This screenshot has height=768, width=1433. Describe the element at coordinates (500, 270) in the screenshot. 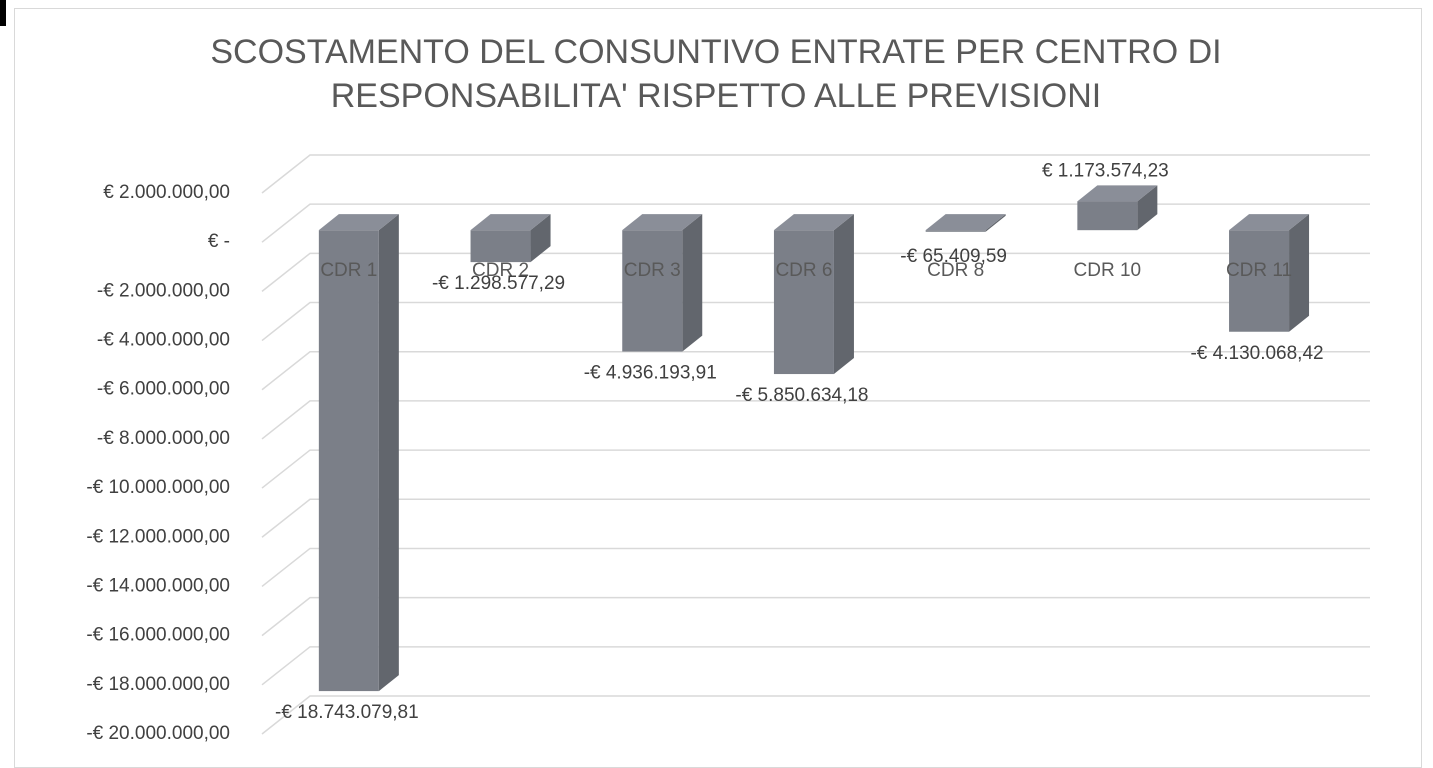

I see `x-tick-label: CDR 2` at that location.